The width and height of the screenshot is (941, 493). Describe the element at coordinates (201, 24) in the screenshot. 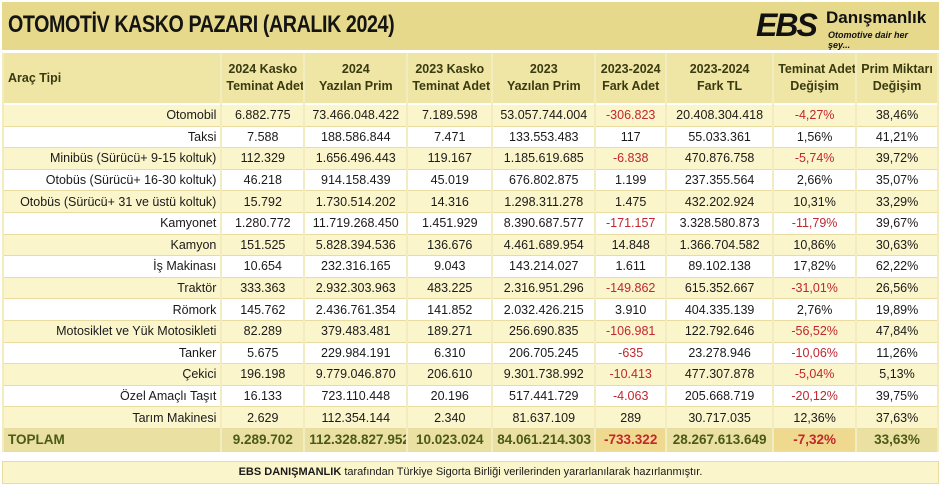

I see `page-title: OTOMOTİV KASKO PAZARI (ARALIK 2024)` at that location.